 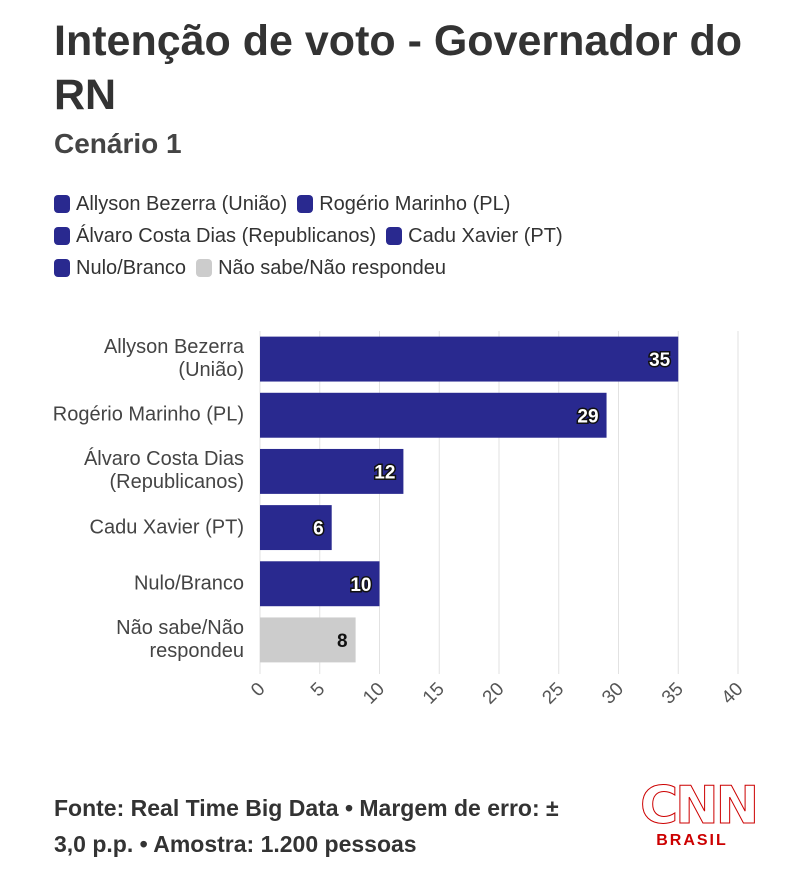 I want to click on x-tick-label: 15, so click(x=434, y=694).